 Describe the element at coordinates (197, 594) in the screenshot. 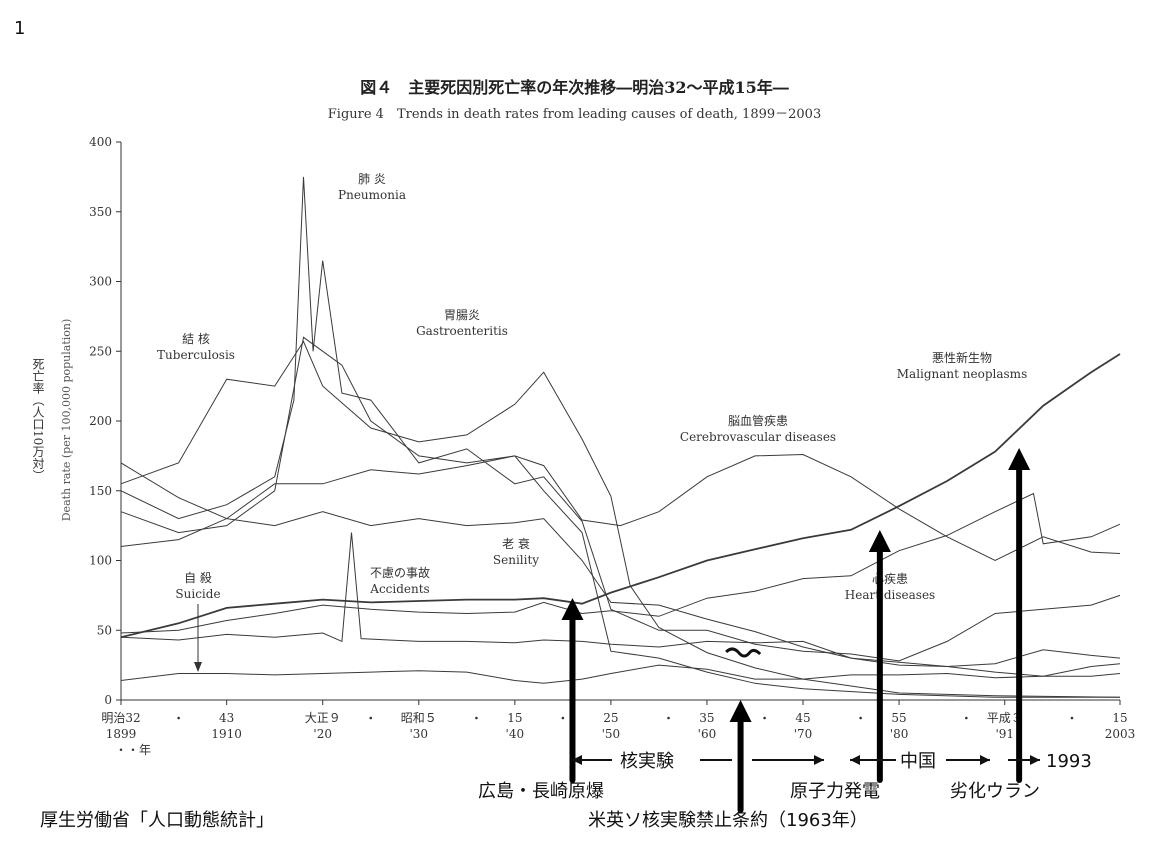

I see `series-label-en-suicide: Suicide` at that location.